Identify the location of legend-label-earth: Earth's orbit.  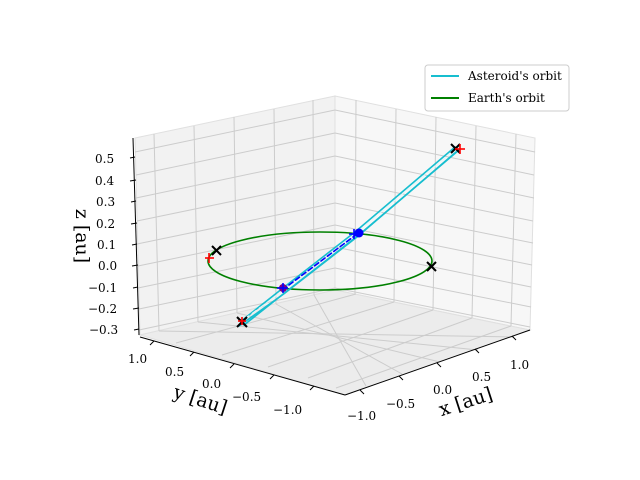
(506, 98).